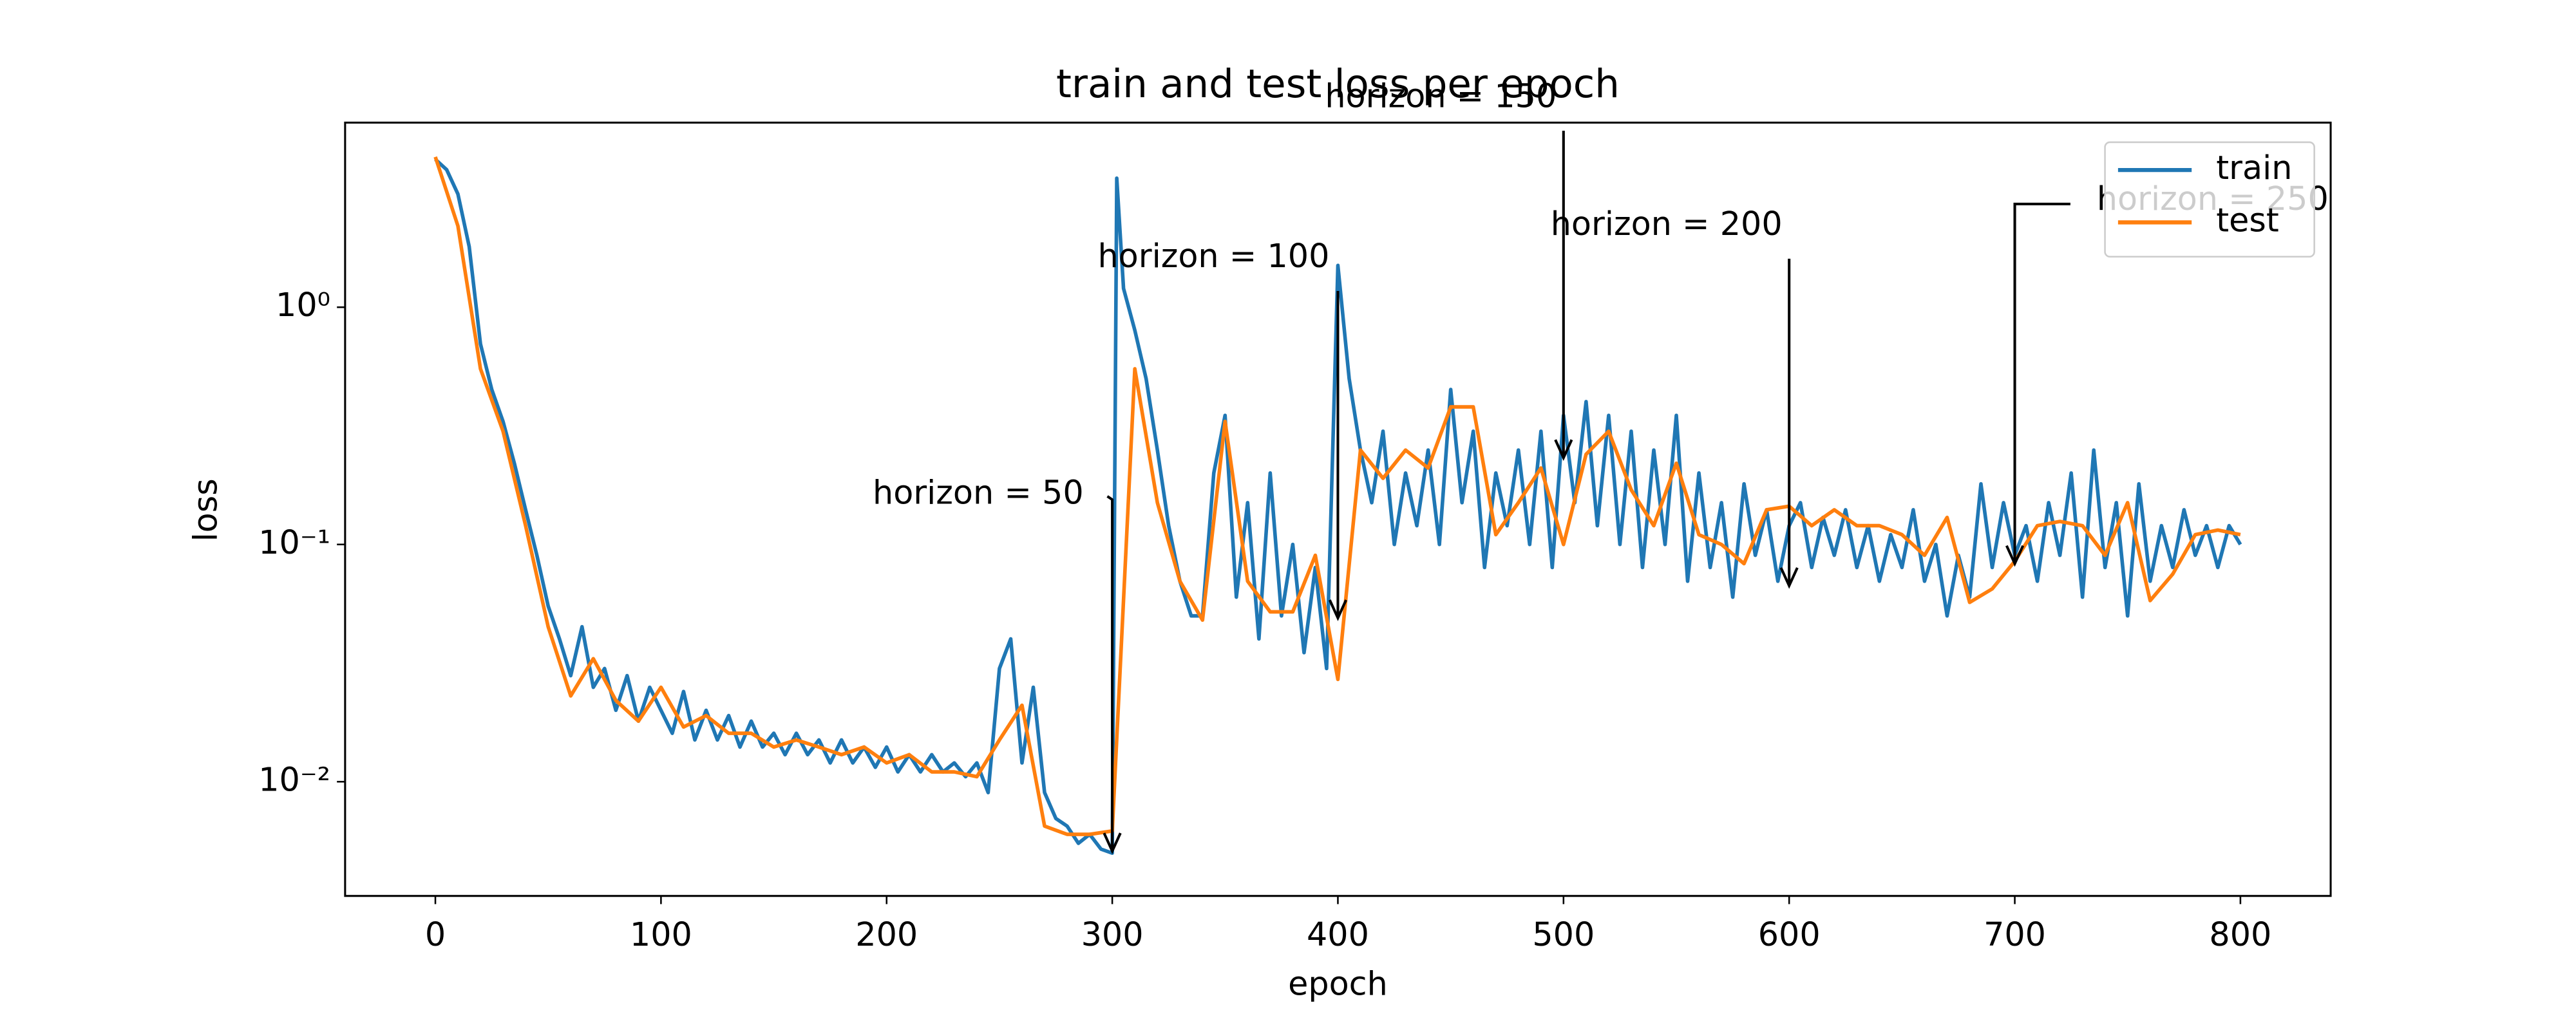 The height and width of the screenshot is (1030, 2576). What do you see at coordinates (1441, 96) in the screenshot?
I see `annotation-text: horizon = 150` at bounding box center [1441, 96].